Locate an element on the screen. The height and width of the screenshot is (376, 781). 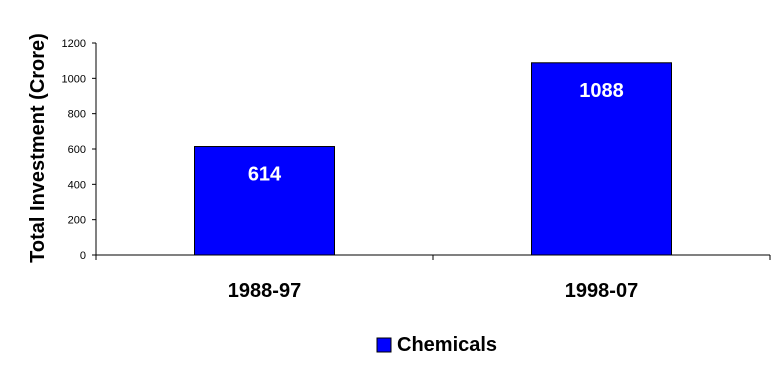
legend: Chemicals is located at coordinates (436, 345).